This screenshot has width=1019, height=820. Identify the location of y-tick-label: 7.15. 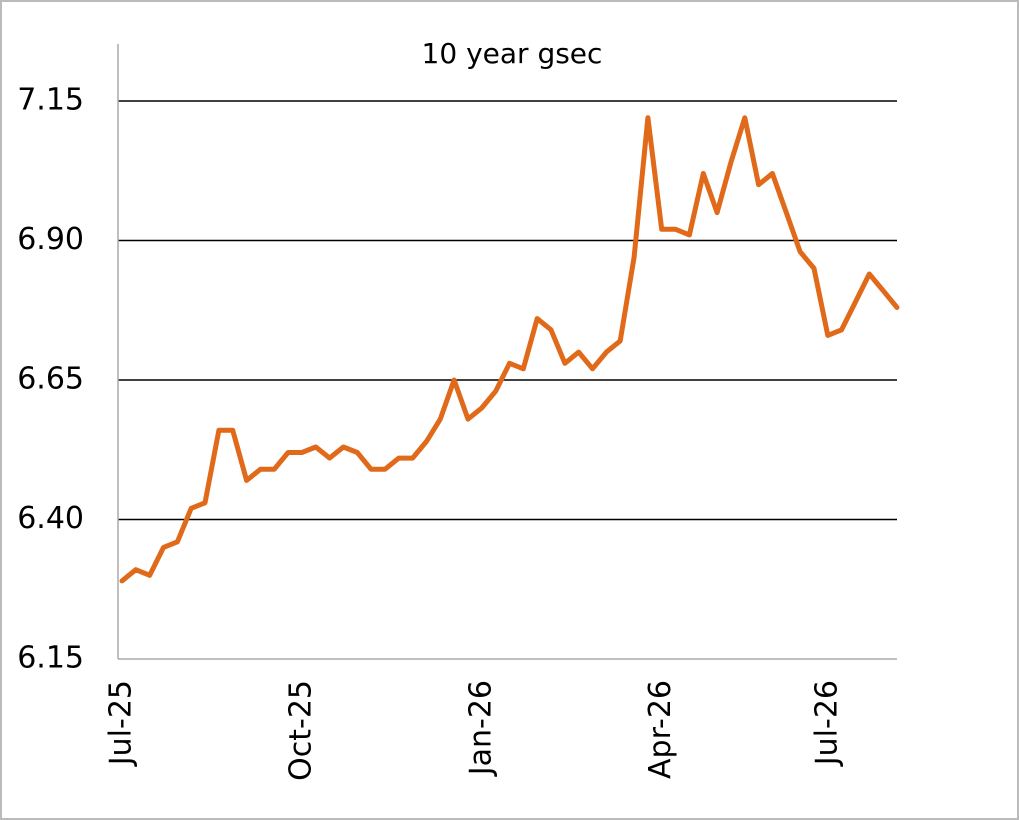
(50, 100).